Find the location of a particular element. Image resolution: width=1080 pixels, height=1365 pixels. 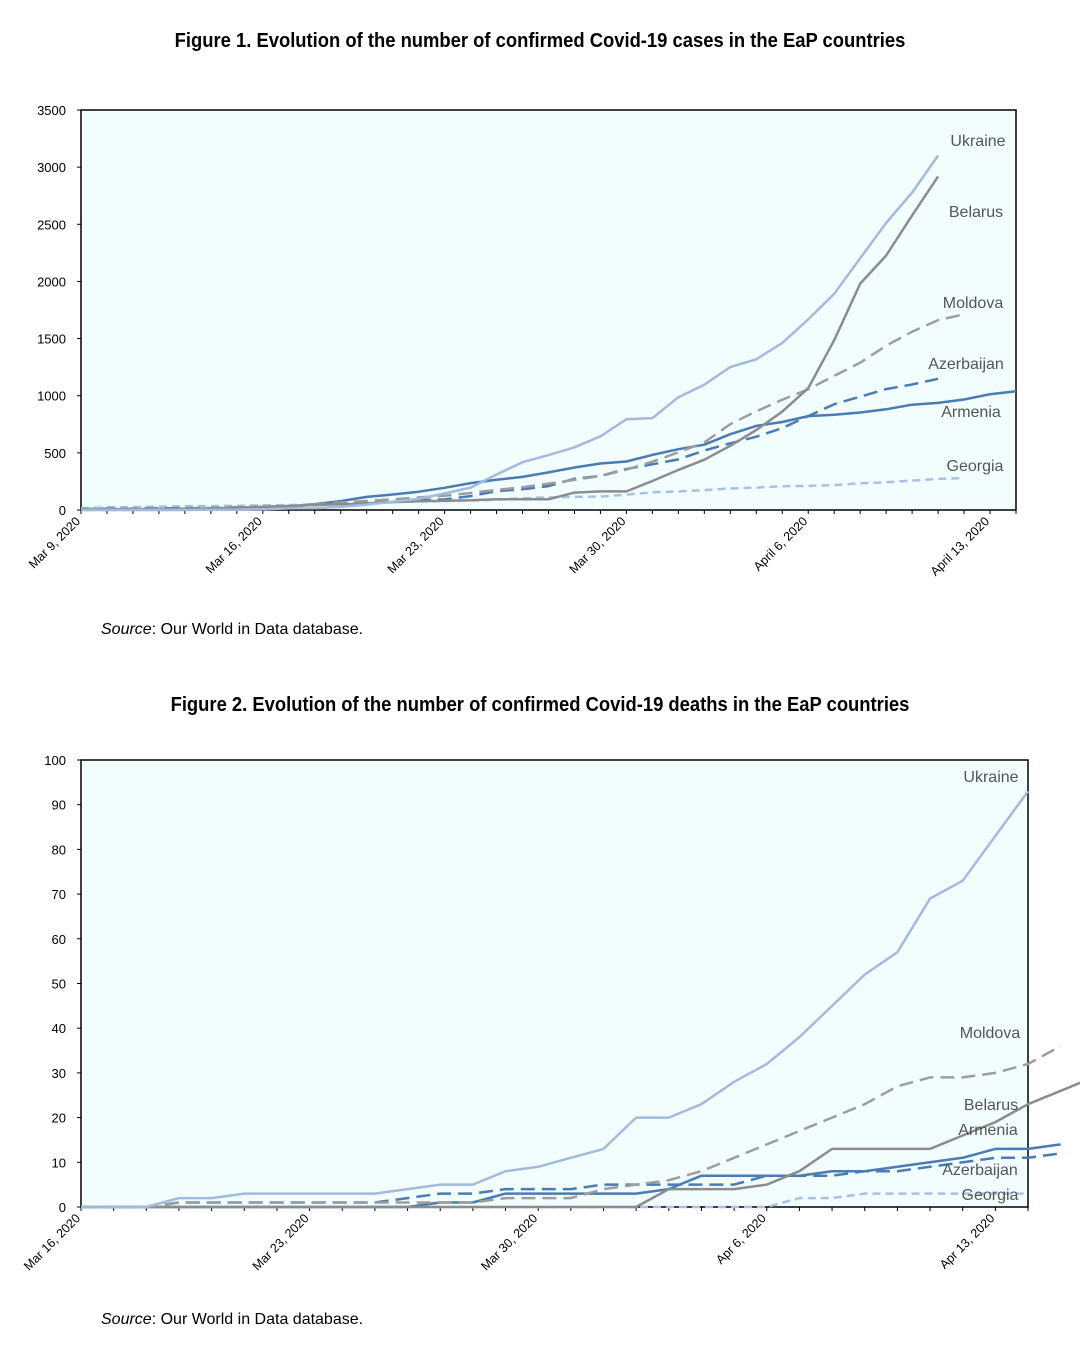

fig1-y-tick-label: 2000 is located at coordinates (51, 281).